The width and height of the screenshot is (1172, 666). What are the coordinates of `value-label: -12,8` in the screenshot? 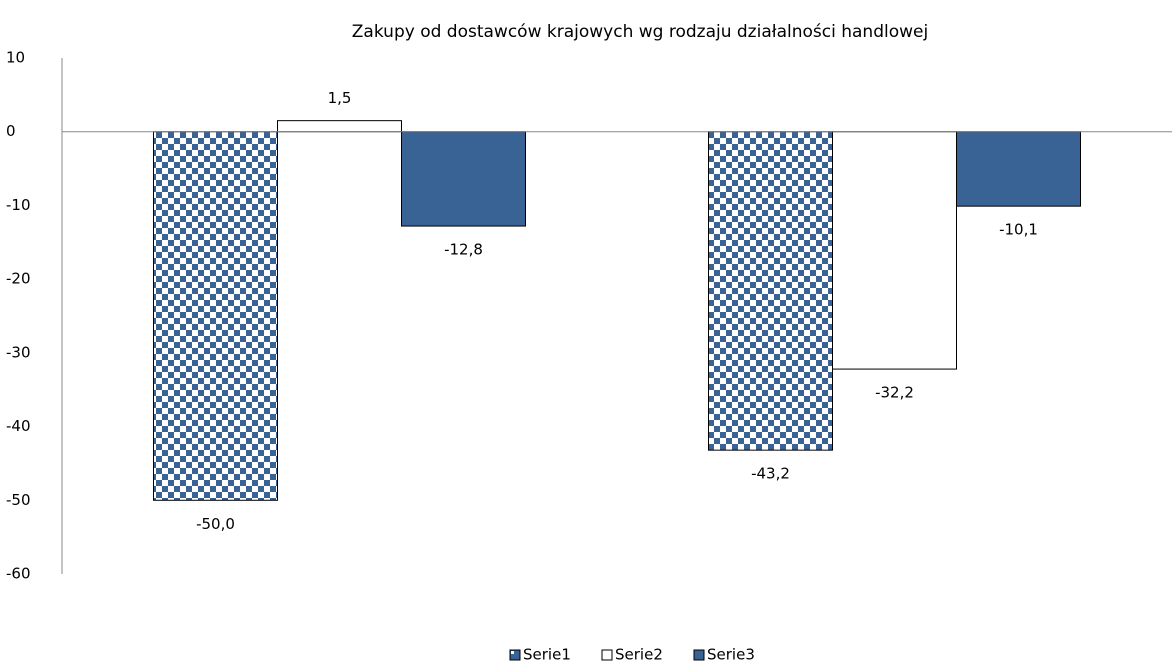 It's located at (463, 250).